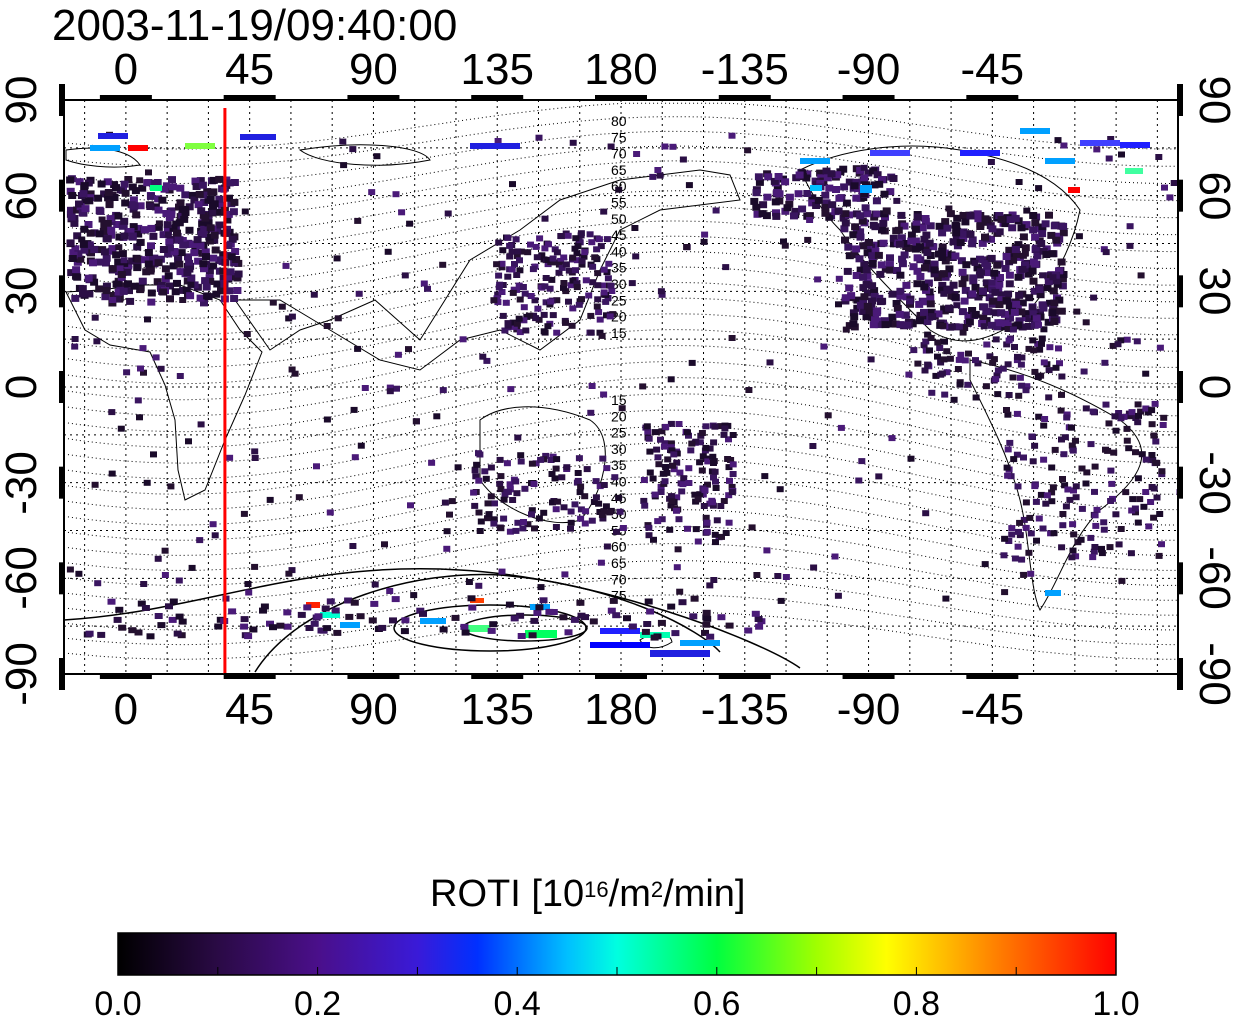  Describe the element at coordinates (621, 157) in the screenshot. I see `contour-line` at that location.